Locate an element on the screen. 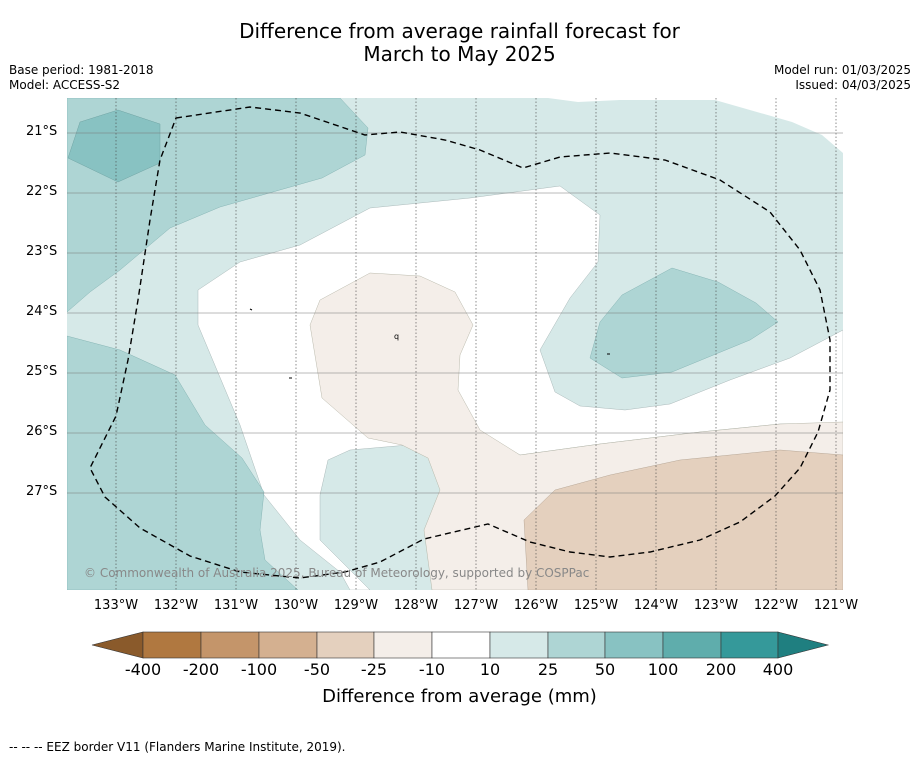 The height and width of the screenshot is (758, 919). y-tick-label: 26°S is located at coordinates (42, 431).